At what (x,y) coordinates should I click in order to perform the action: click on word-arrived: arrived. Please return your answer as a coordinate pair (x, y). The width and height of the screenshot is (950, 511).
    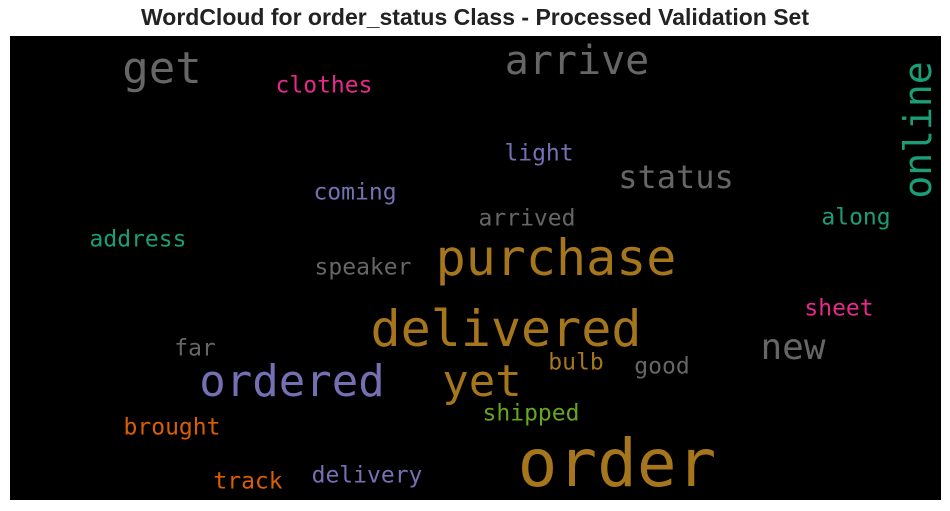
    Looking at the image, I should click on (527, 218).